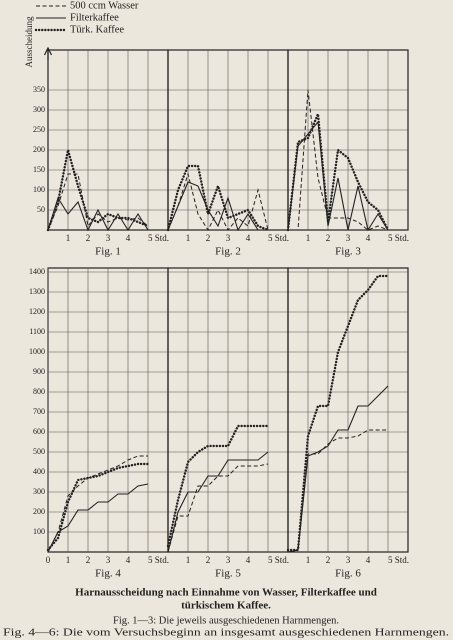 The image size is (453, 640). What do you see at coordinates (94, 17) in the screenshot?
I see `legend-label: Filterkaffee` at bounding box center [94, 17].